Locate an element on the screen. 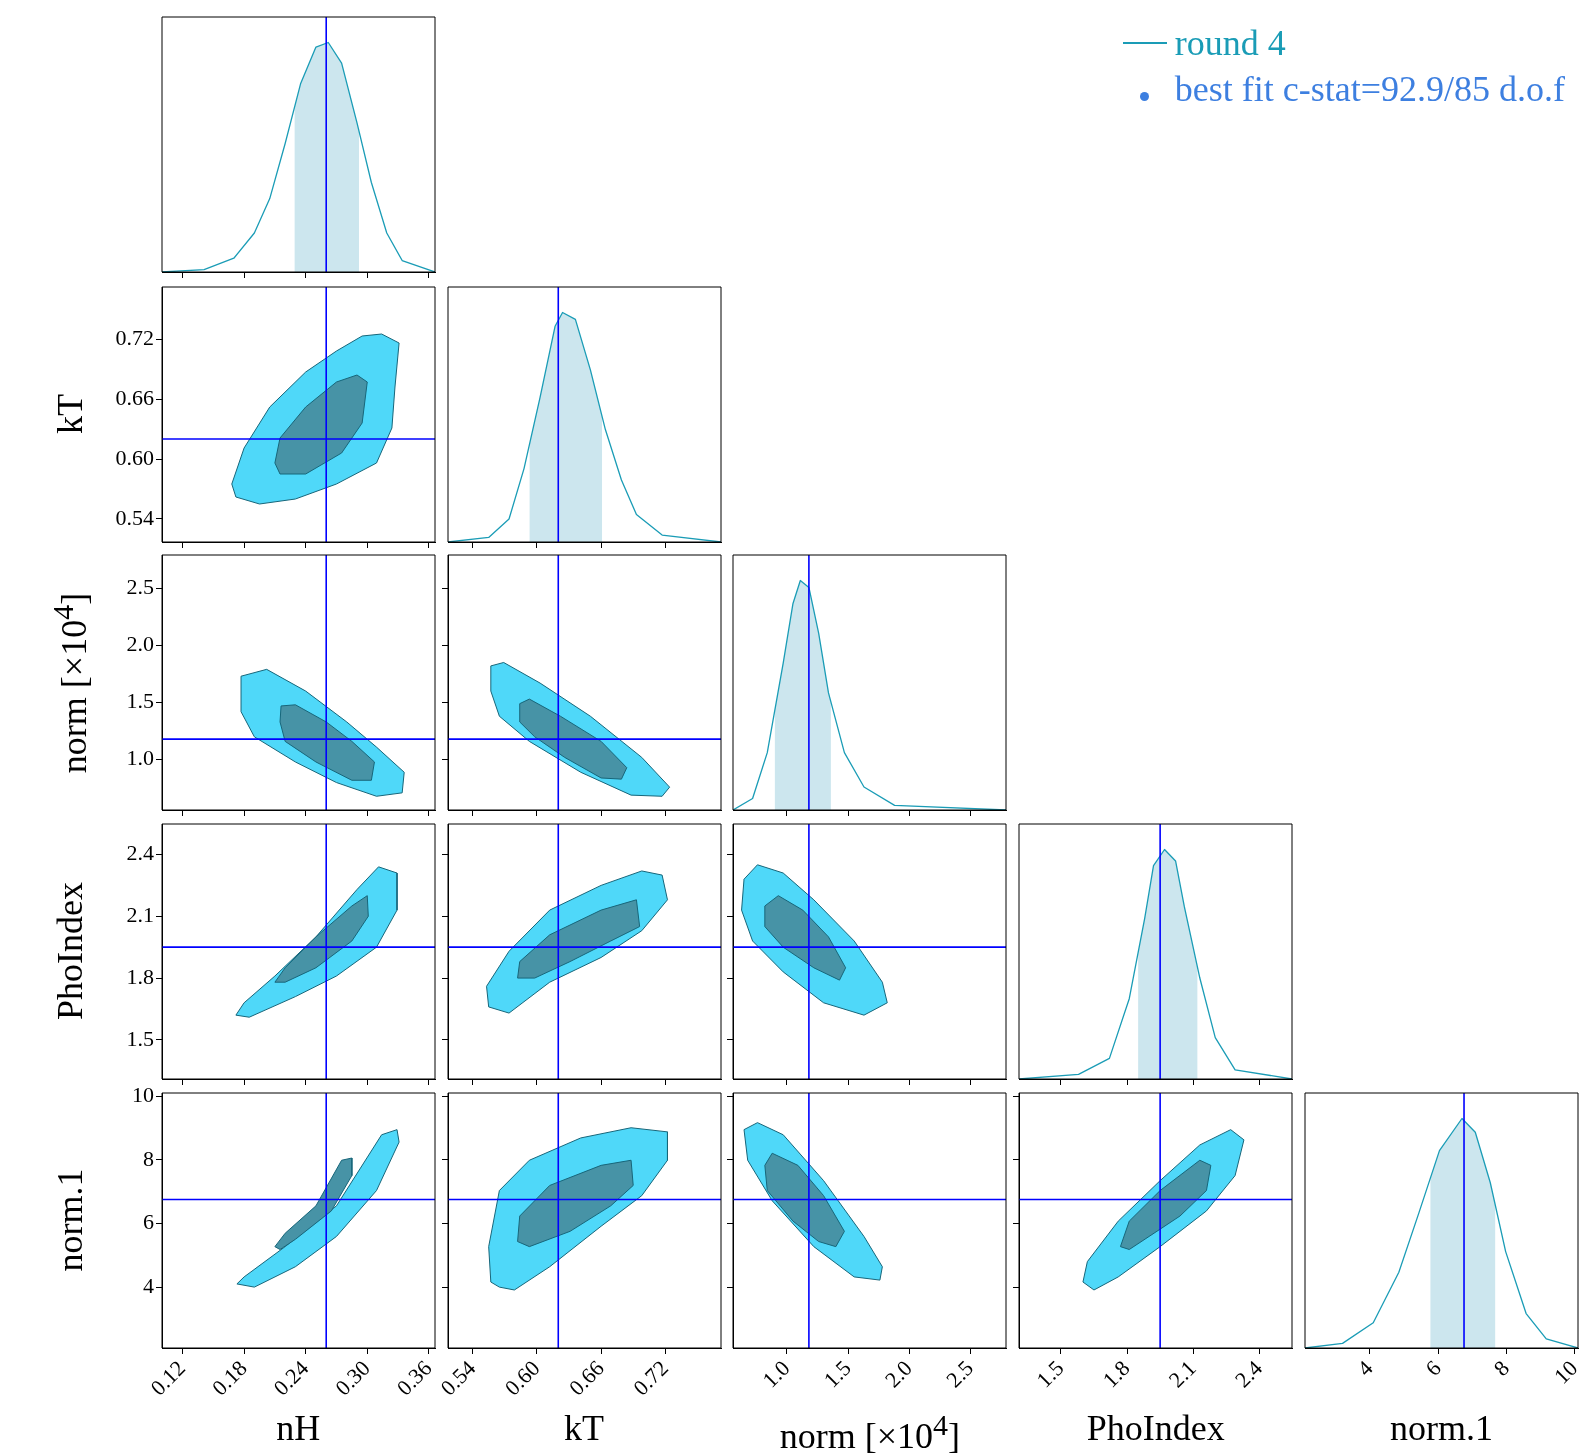  x-tick-label: 1.8 is located at coordinates (1116, 1373).